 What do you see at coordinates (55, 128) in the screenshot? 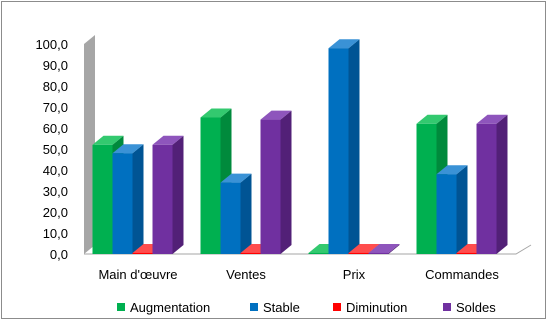
I see `y-tick-label: 60,0` at bounding box center [55, 128].